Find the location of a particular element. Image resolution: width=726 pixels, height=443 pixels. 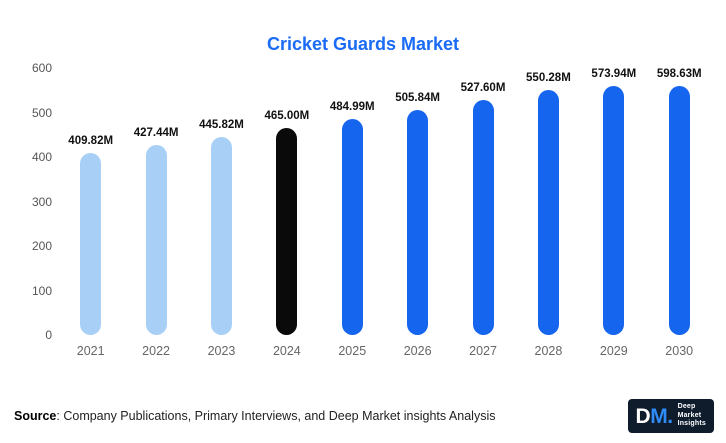

y-axis-tick-label: 0 is located at coordinates (48, 335).